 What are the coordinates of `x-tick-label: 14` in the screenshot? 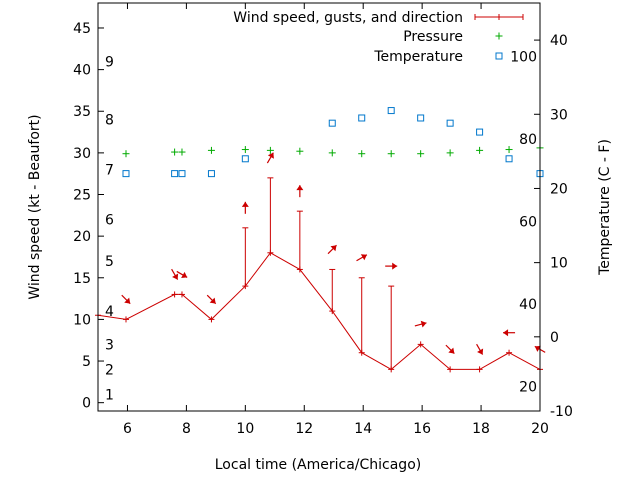 It's located at (363, 429).